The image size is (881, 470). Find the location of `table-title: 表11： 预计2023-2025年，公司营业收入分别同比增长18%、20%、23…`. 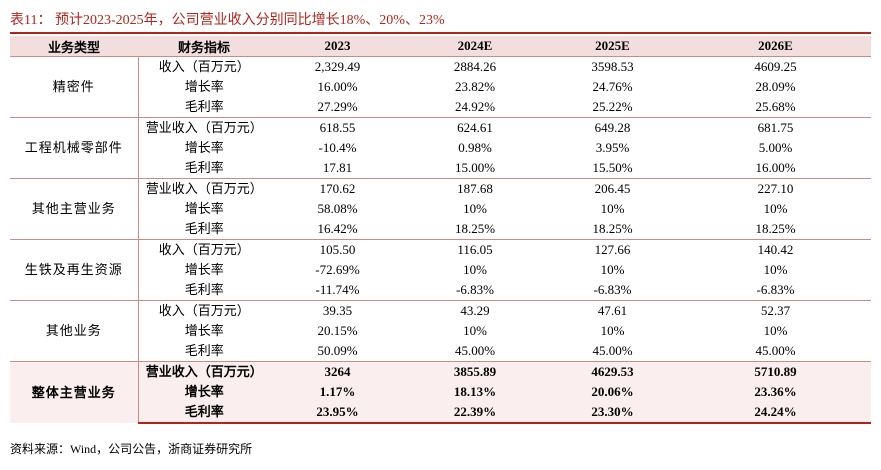

table-title: 表11： 预计2023-2025年，公司营业收入分别同比增长18%、20%、23… is located at coordinates (440, 22).